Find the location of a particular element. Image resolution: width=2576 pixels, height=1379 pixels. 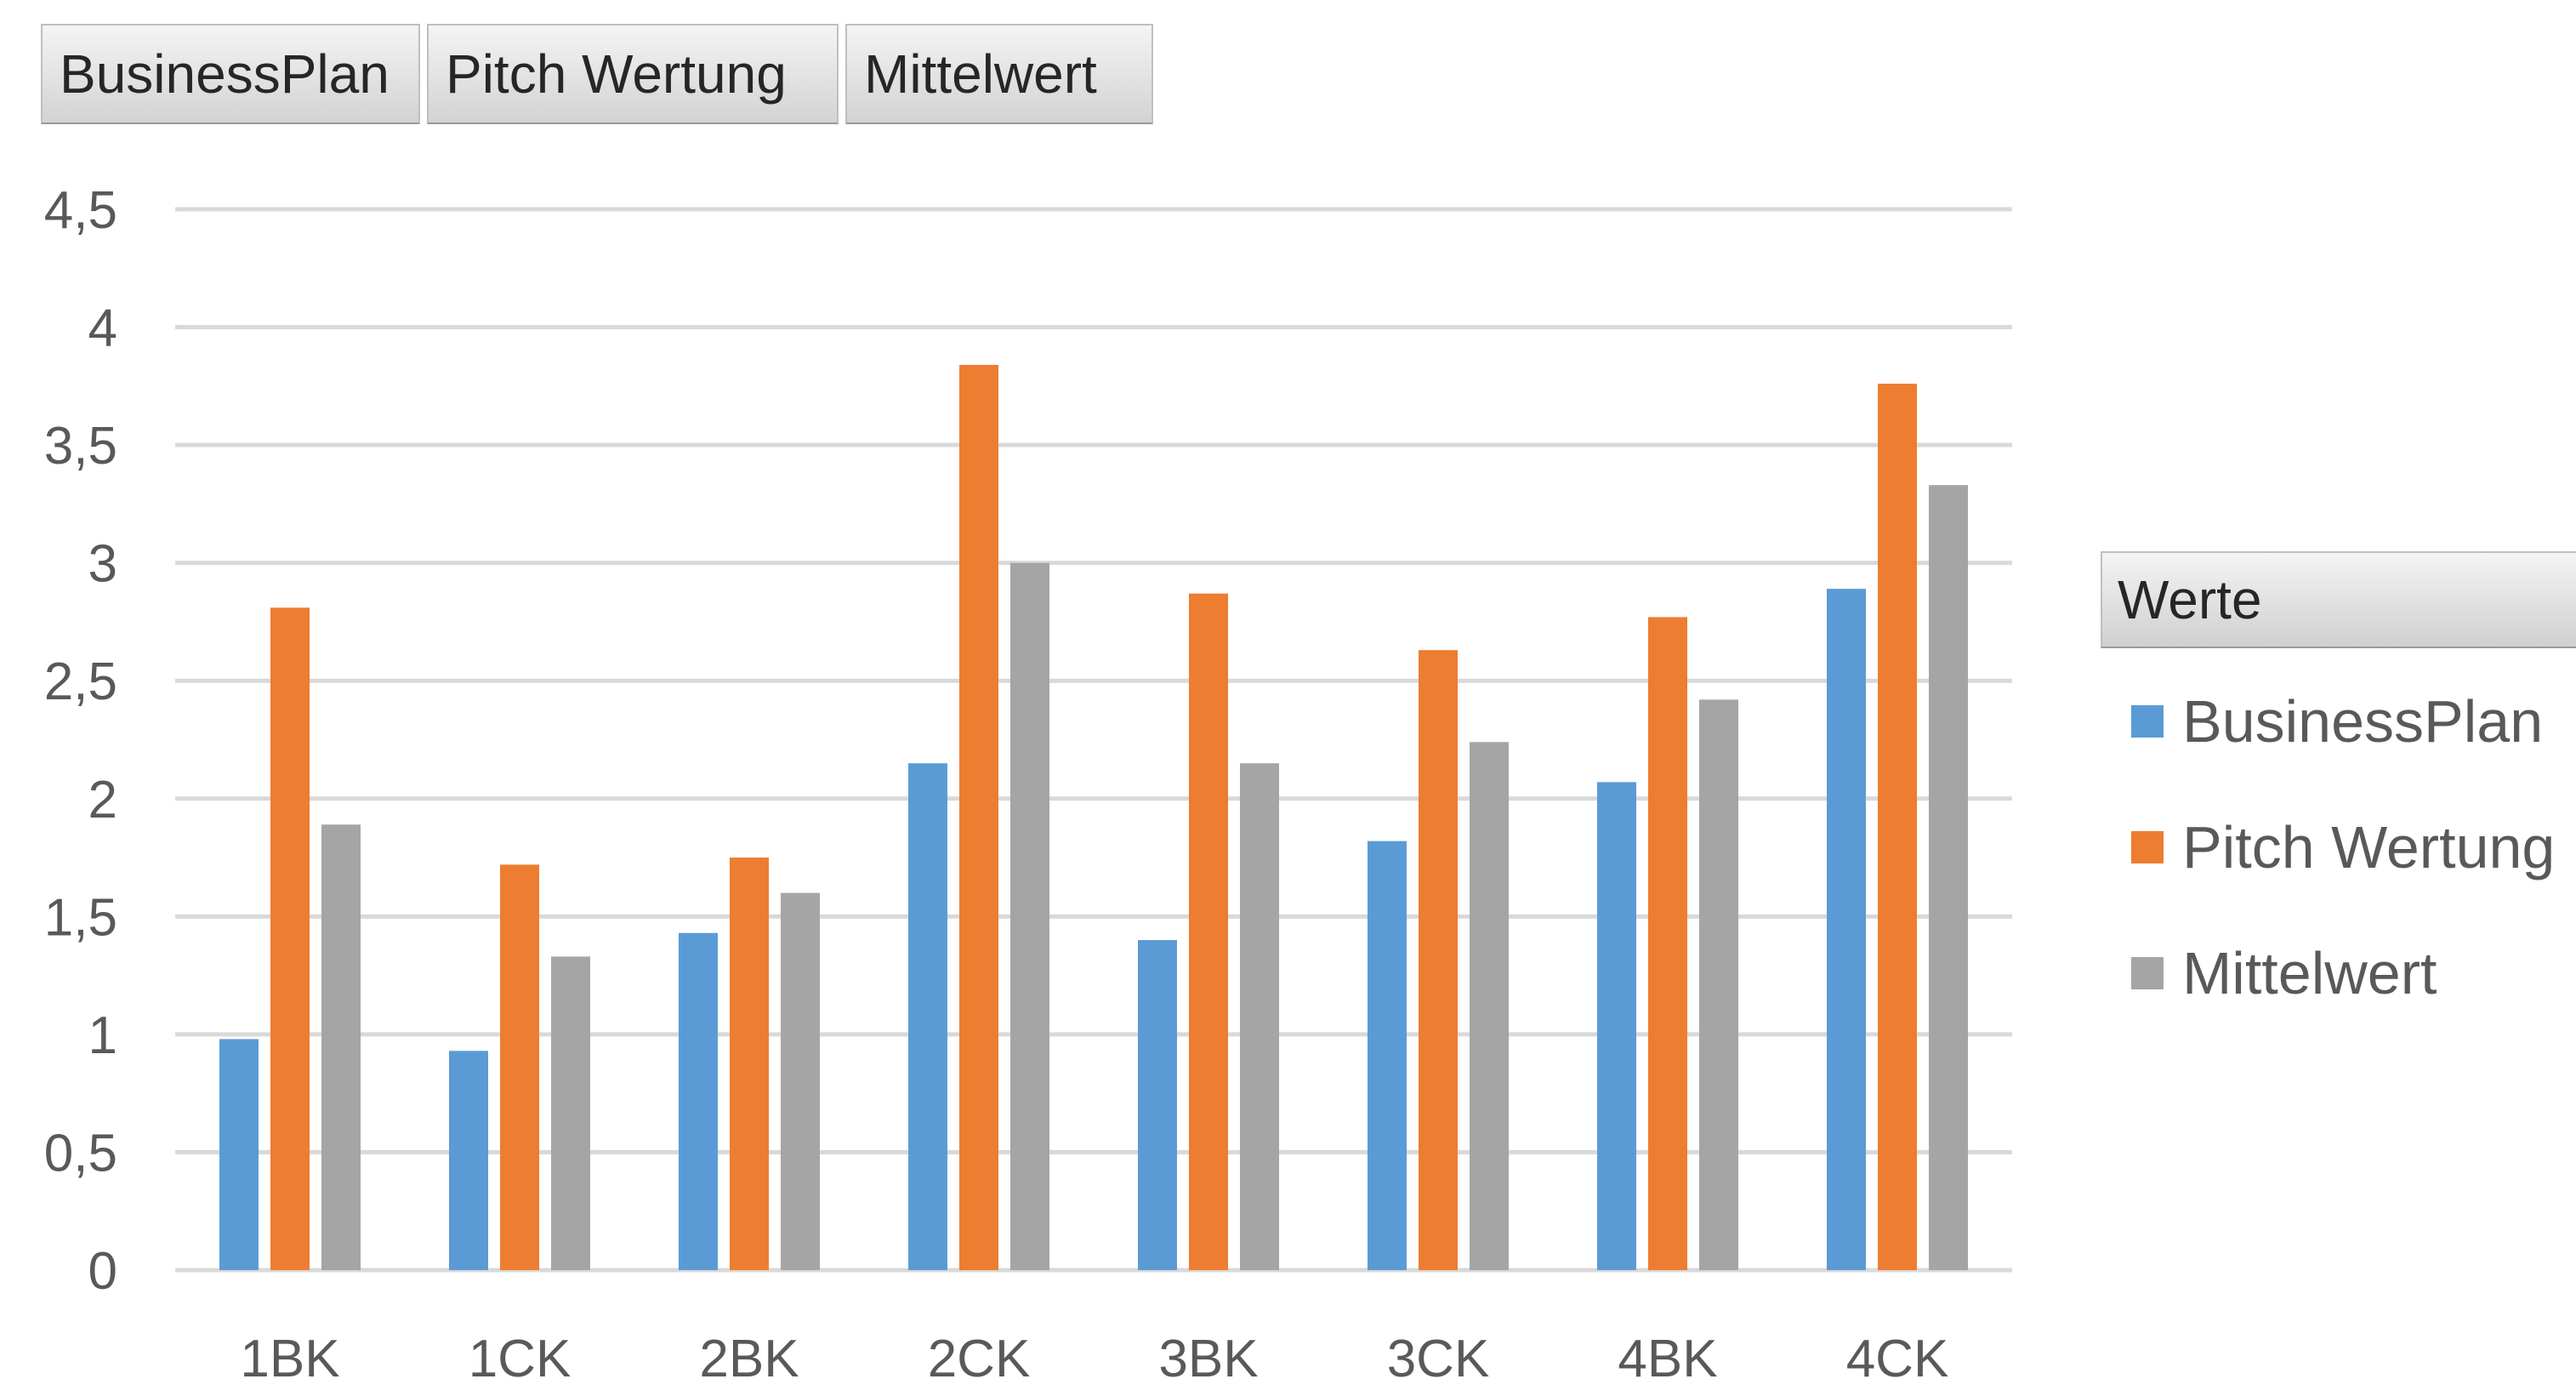

y-tick-label: 4,5 is located at coordinates (80, 210).